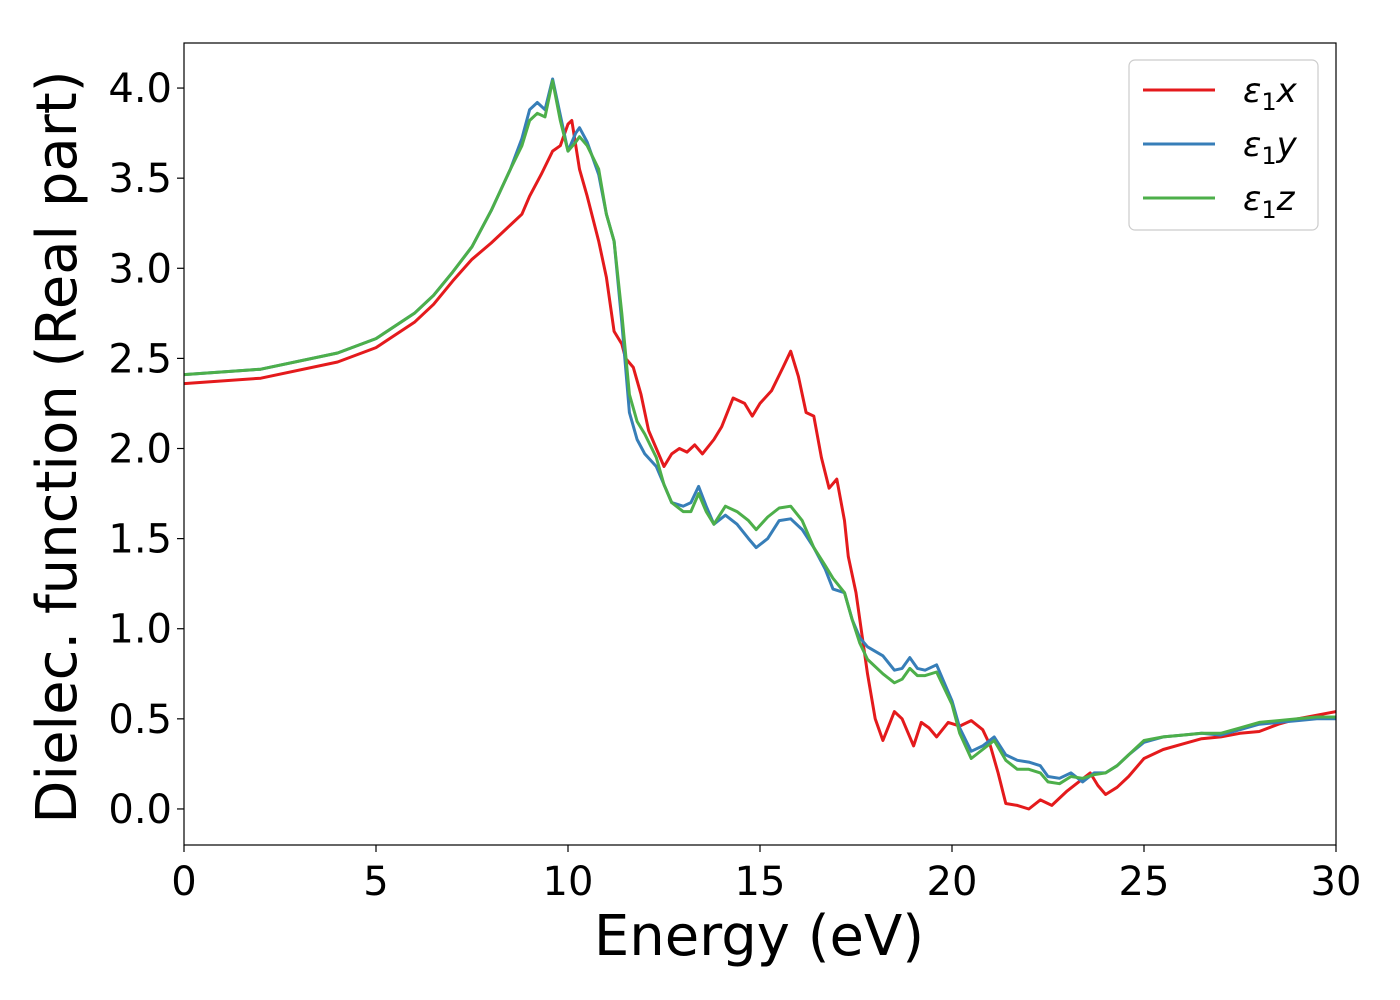 The height and width of the screenshot is (1000, 1400). What do you see at coordinates (140, 359) in the screenshot?
I see `y-tick-label: 2.5` at bounding box center [140, 359].